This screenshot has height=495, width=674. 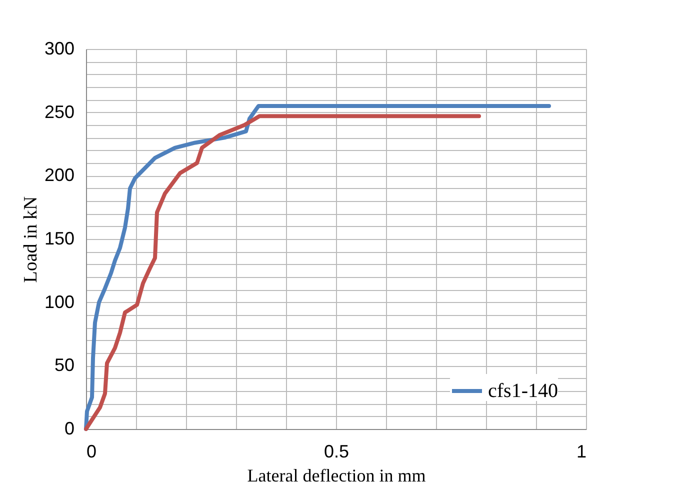 What do you see at coordinates (91, 452) in the screenshot?
I see `x-tick-label: 0` at bounding box center [91, 452].